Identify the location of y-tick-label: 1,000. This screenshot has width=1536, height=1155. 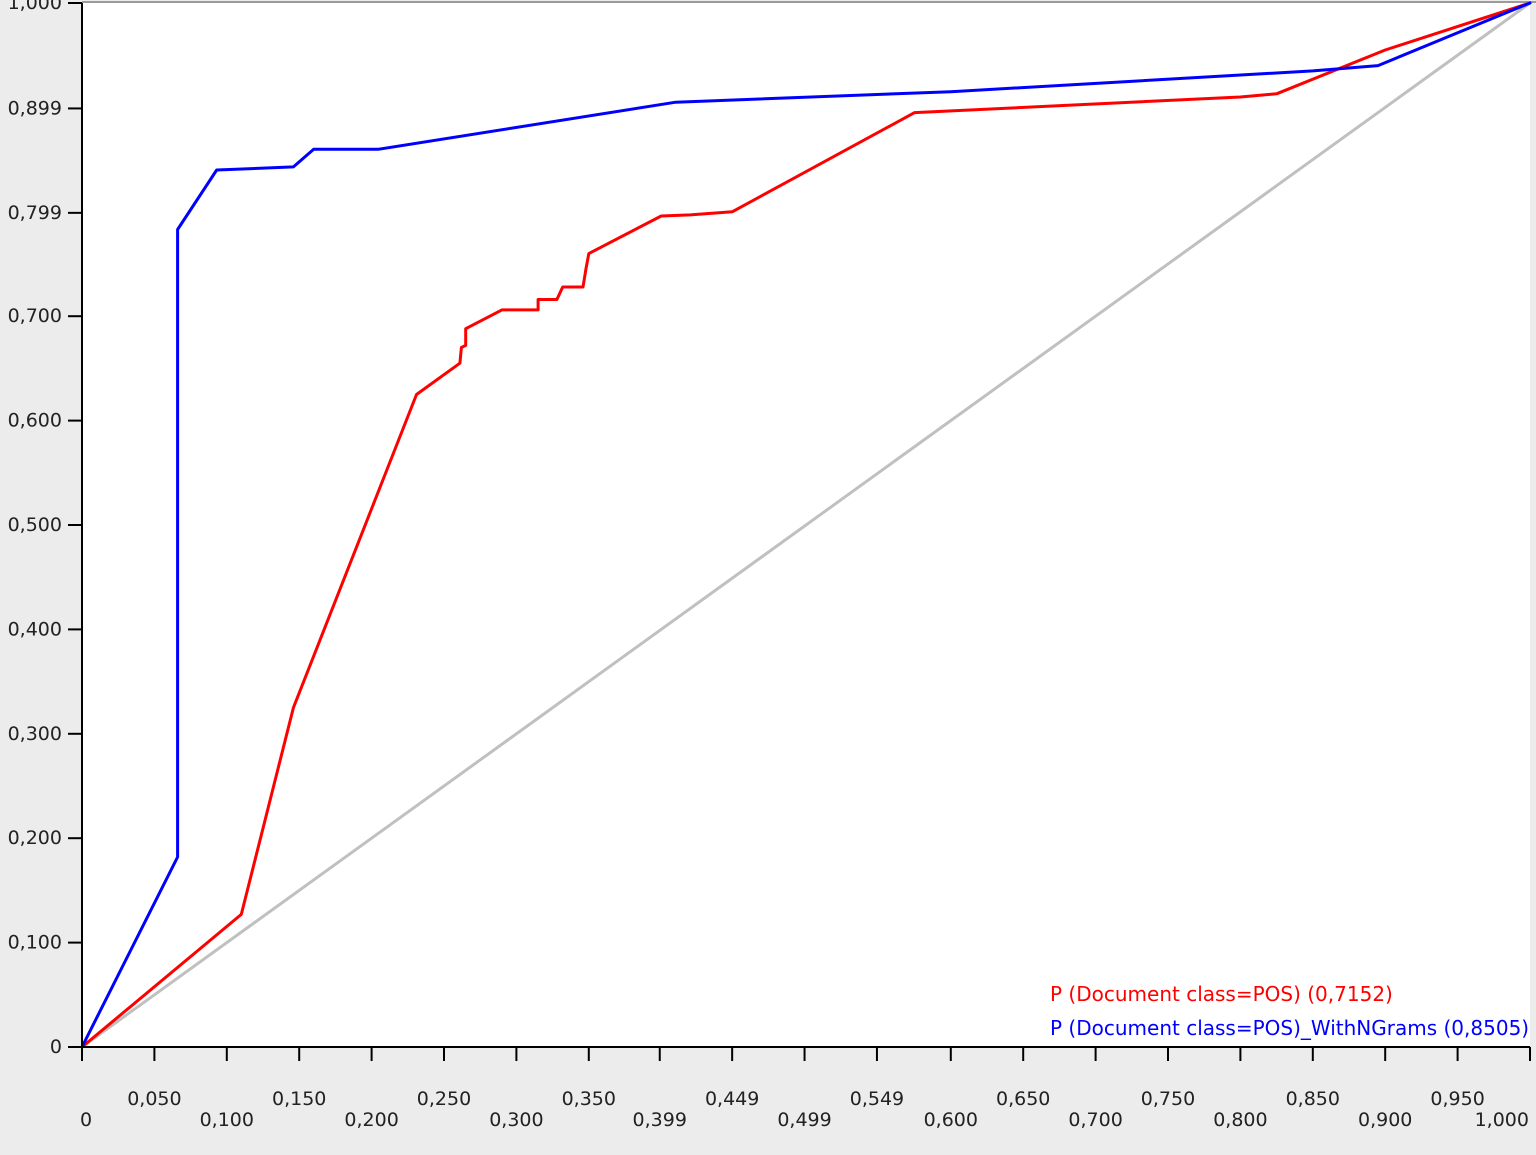
(35, 7).